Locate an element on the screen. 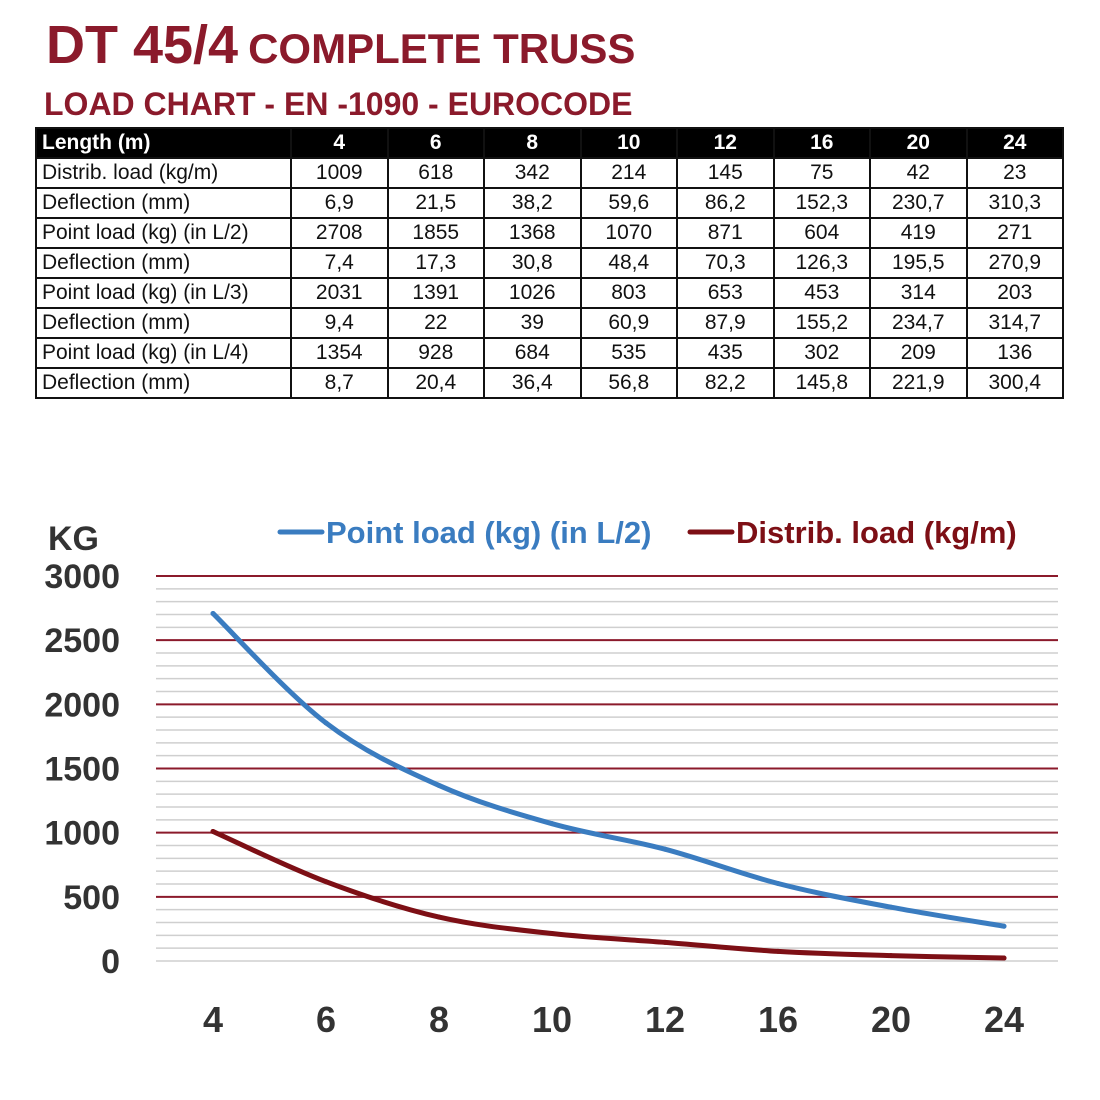 Image resolution: width=1100 pixels, height=1100 pixels. table-cell: 234,7 is located at coordinates (918, 323).